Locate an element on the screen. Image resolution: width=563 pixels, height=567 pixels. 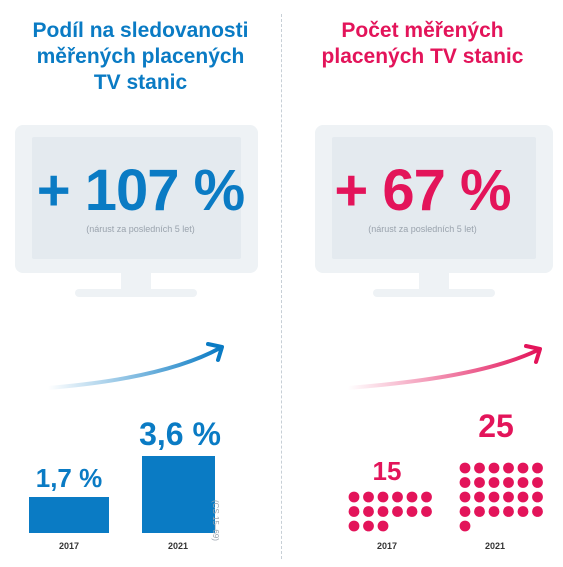
share-title-line-3: TV stanic is located at coordinates (140, 82).